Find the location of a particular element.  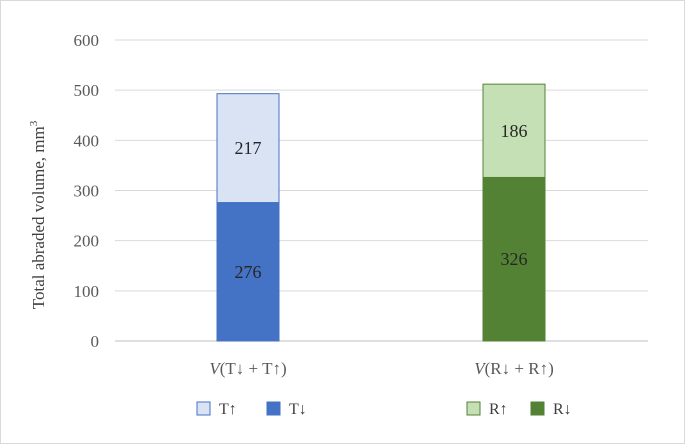

y-tick-label: 600 is located at coordinates (87, 40).